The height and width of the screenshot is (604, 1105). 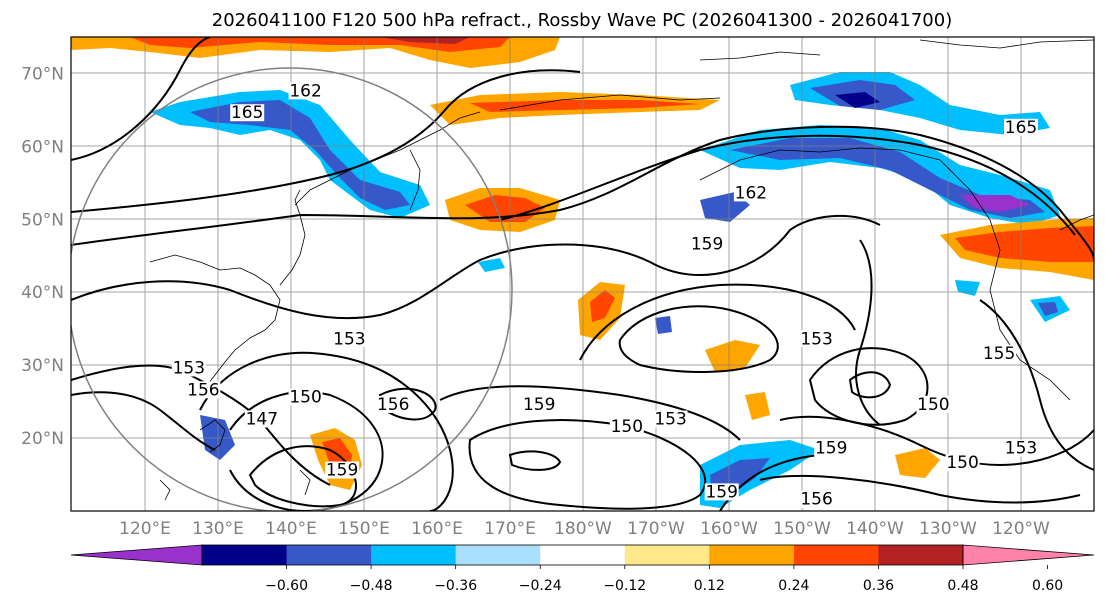 I want to click on contour-label: 162, so click(x=305, y=91).